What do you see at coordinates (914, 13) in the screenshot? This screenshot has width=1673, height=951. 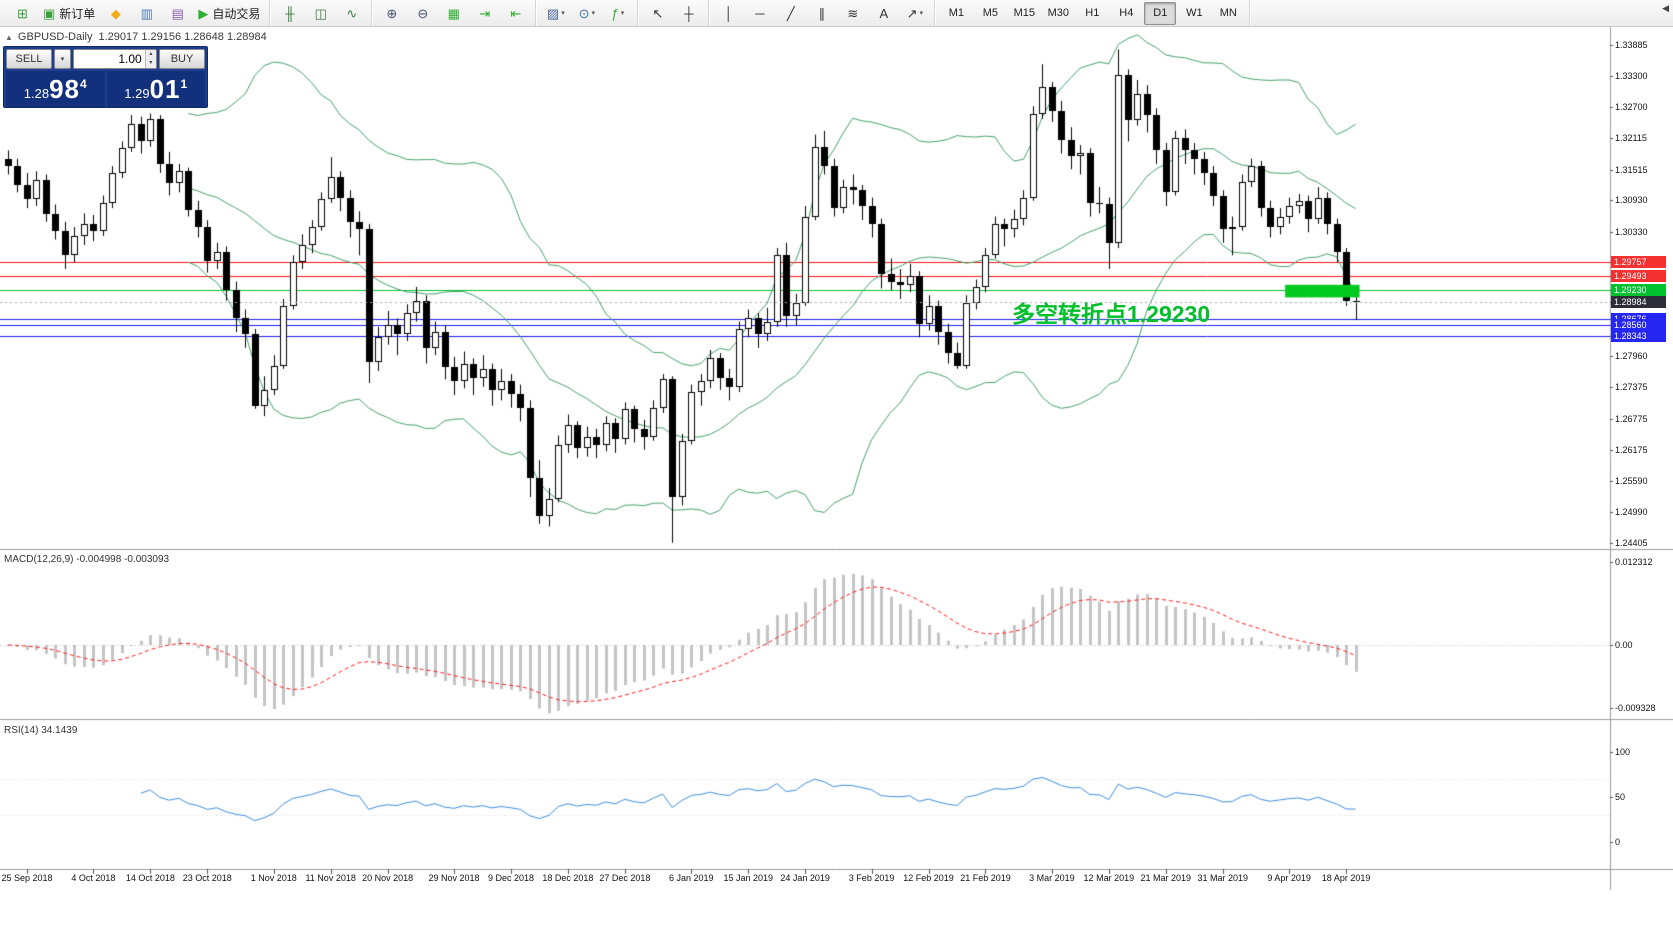 I see `arrows-icon: ↗ ▾` at bounding box center [914, 13].